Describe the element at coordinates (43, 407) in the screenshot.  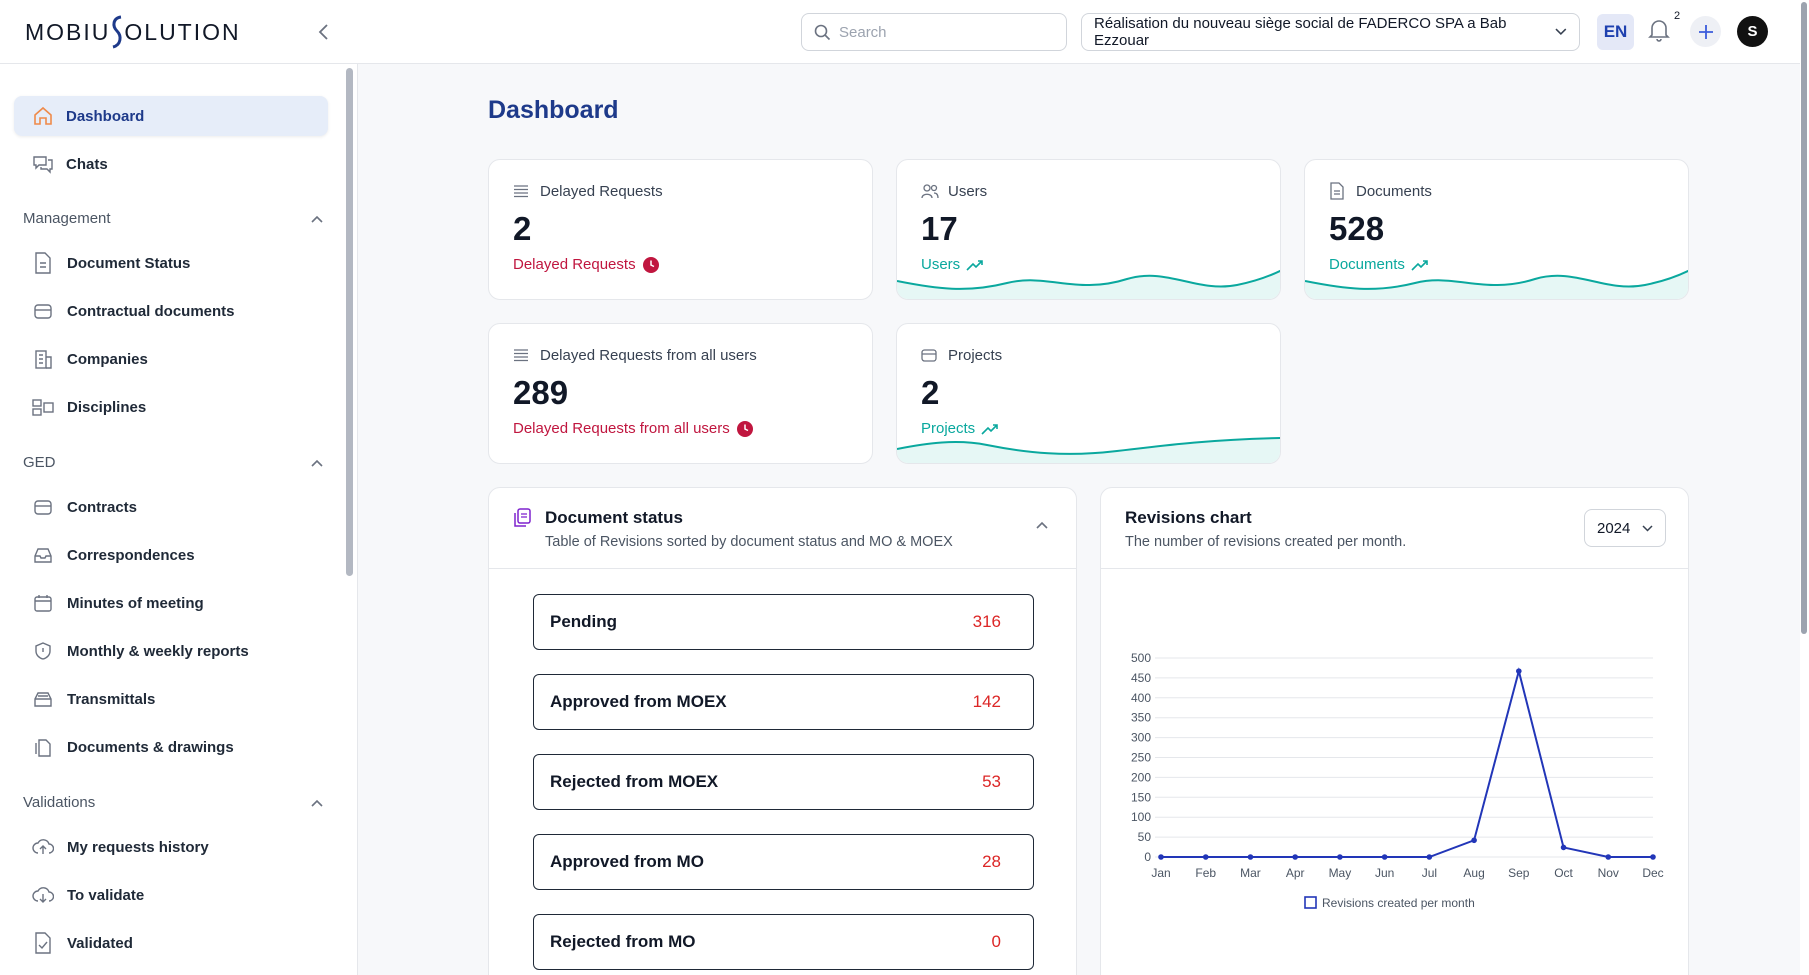
I see `layout-icon` at that location.